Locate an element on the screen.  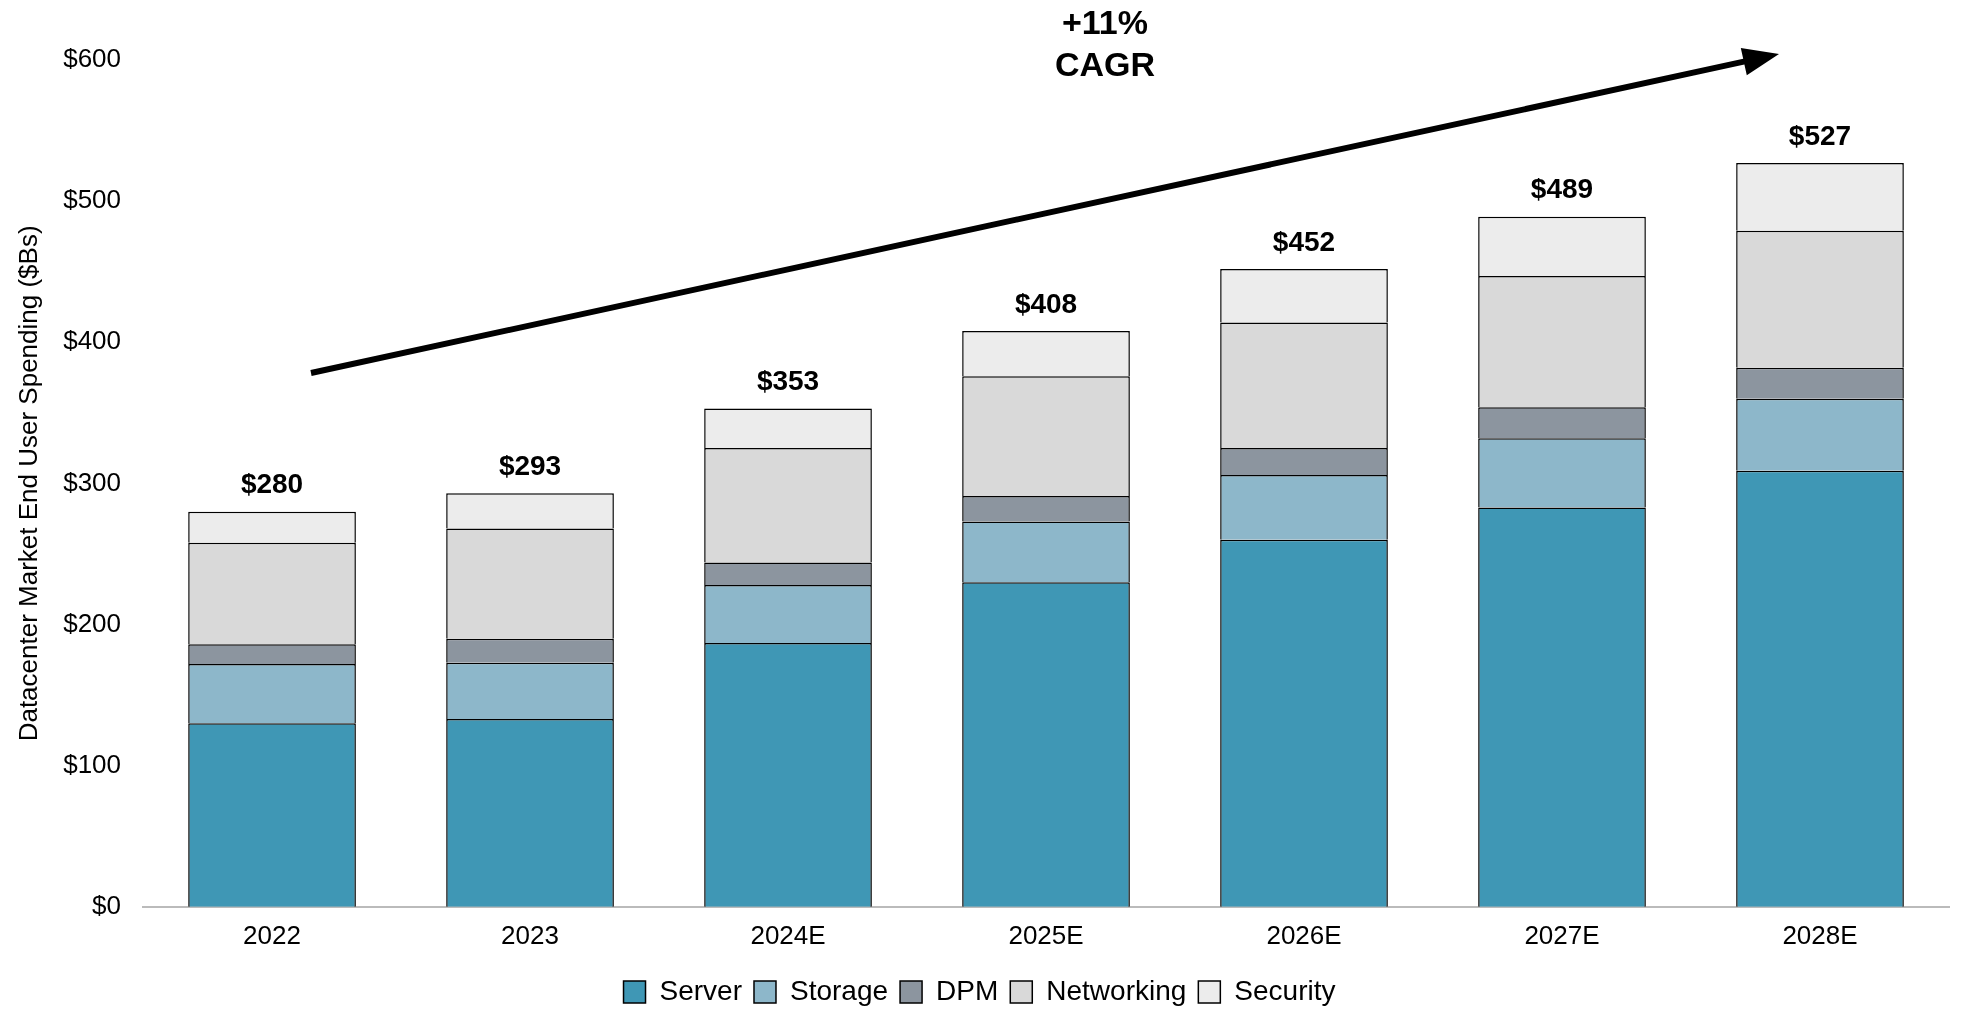
x-tick-label: 2026E is located at coordinates (1304, 934).